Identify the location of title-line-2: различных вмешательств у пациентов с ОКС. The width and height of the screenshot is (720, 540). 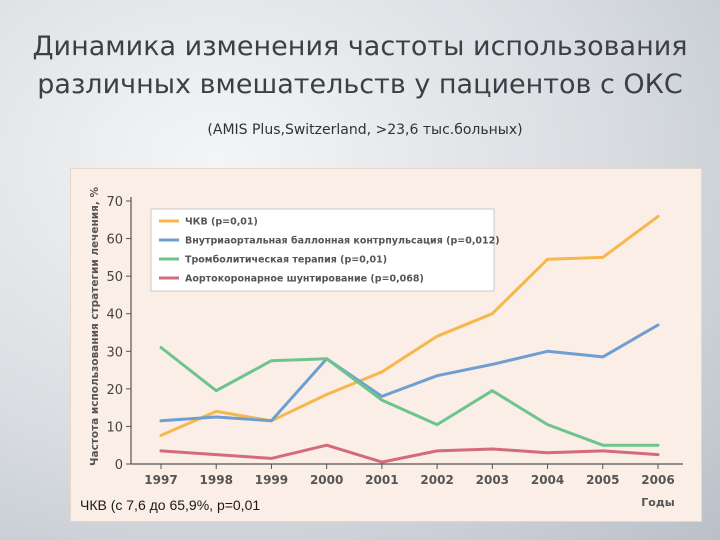
(360, 84).